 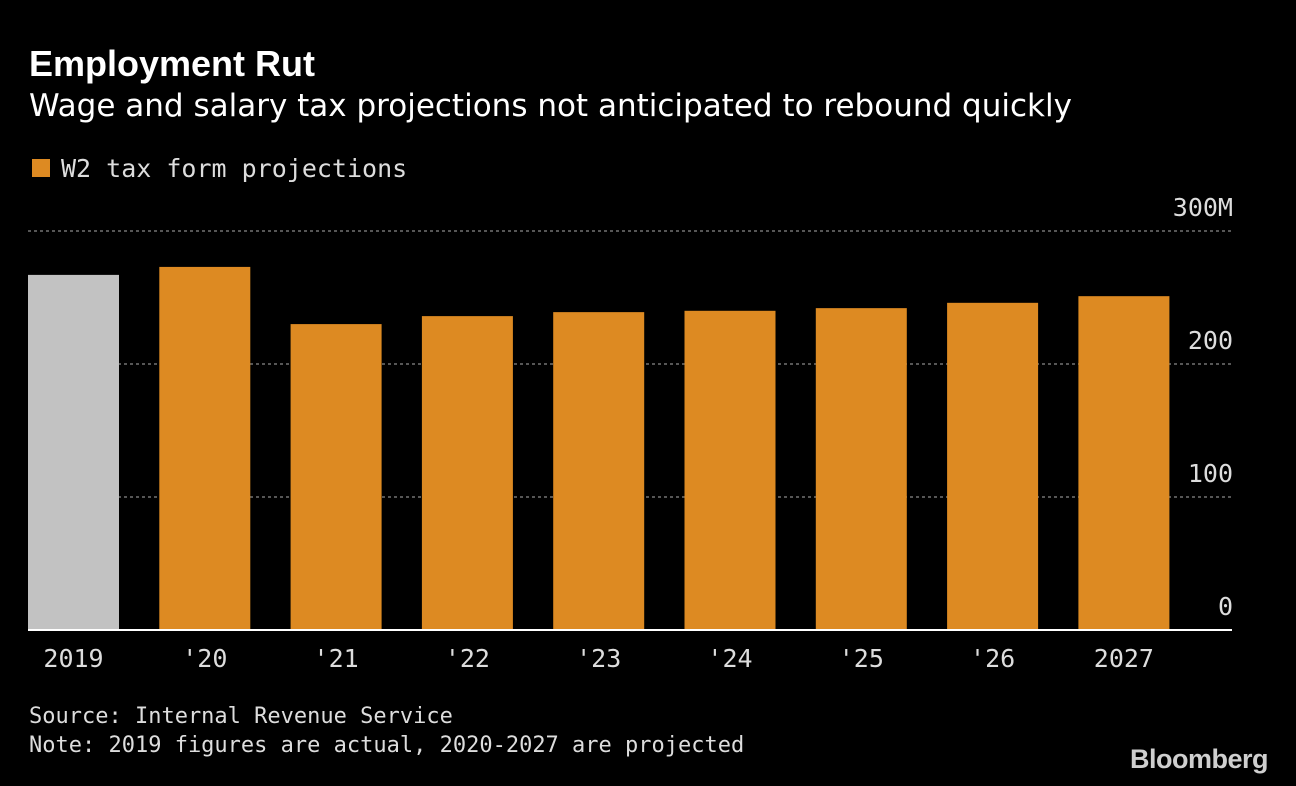 I want to click on y-tick-label: 300M, so click(x=1203, y=207).